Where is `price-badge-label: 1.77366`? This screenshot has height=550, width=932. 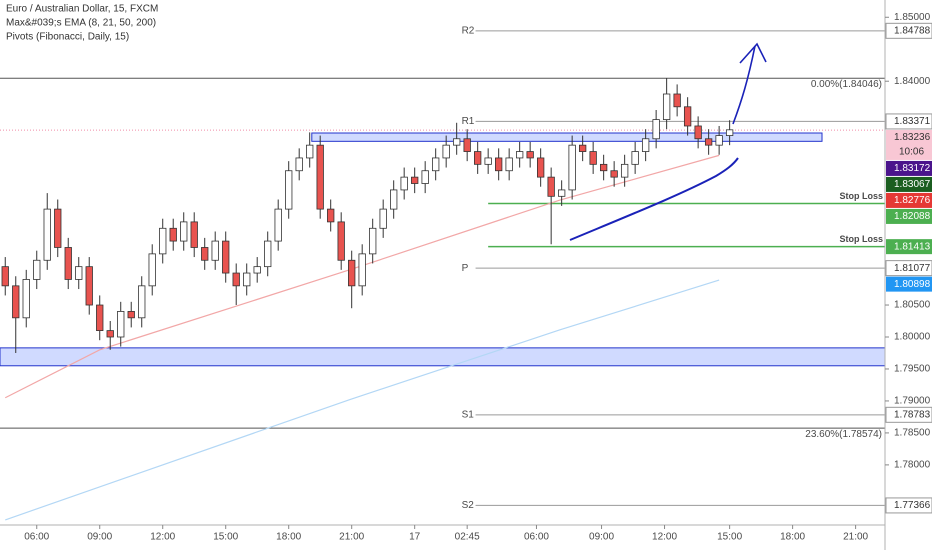
price-badge-label: 1.77366 is located at coordinates (912, 505).